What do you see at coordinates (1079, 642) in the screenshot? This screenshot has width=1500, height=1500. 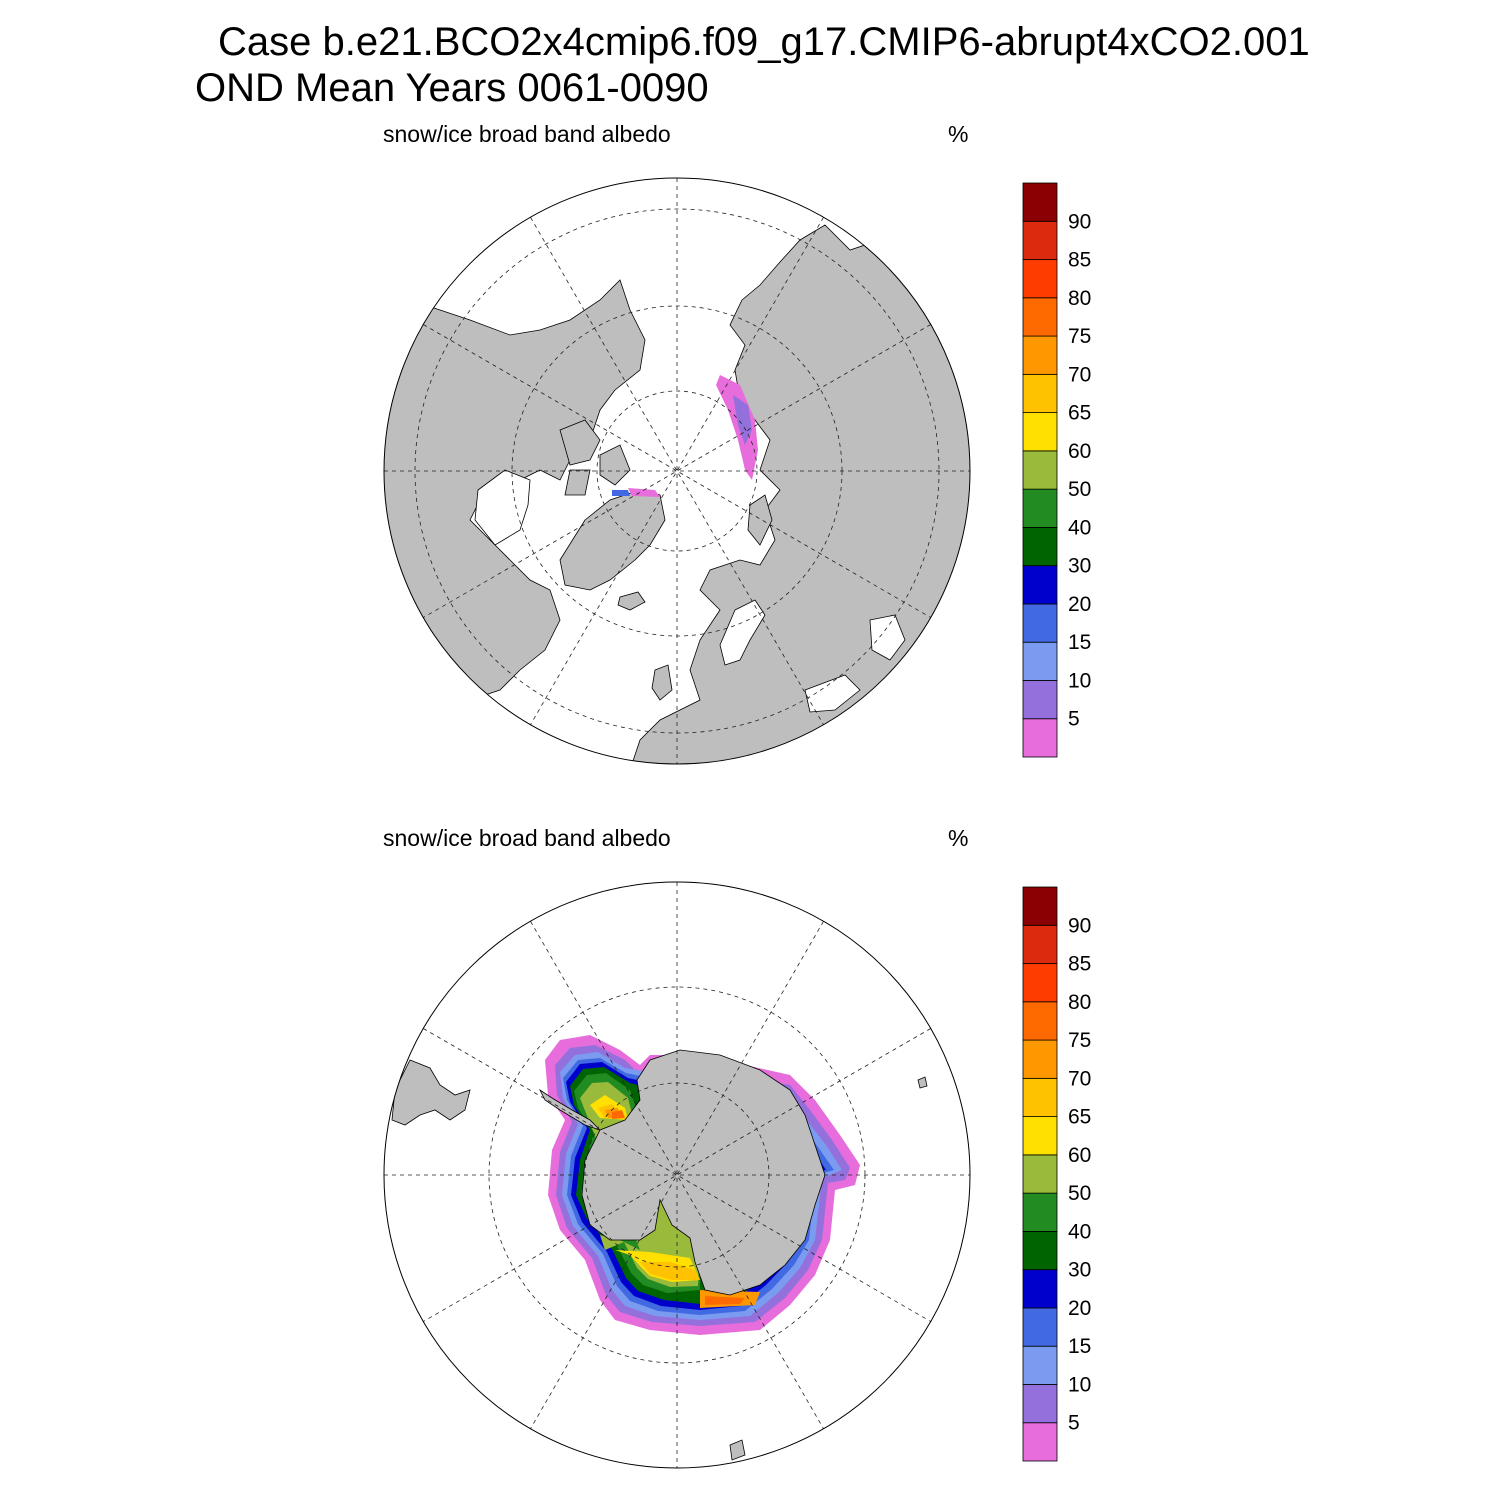 I see `north-colorbar-tick-label: 15` at bounding box center [1079, 642].